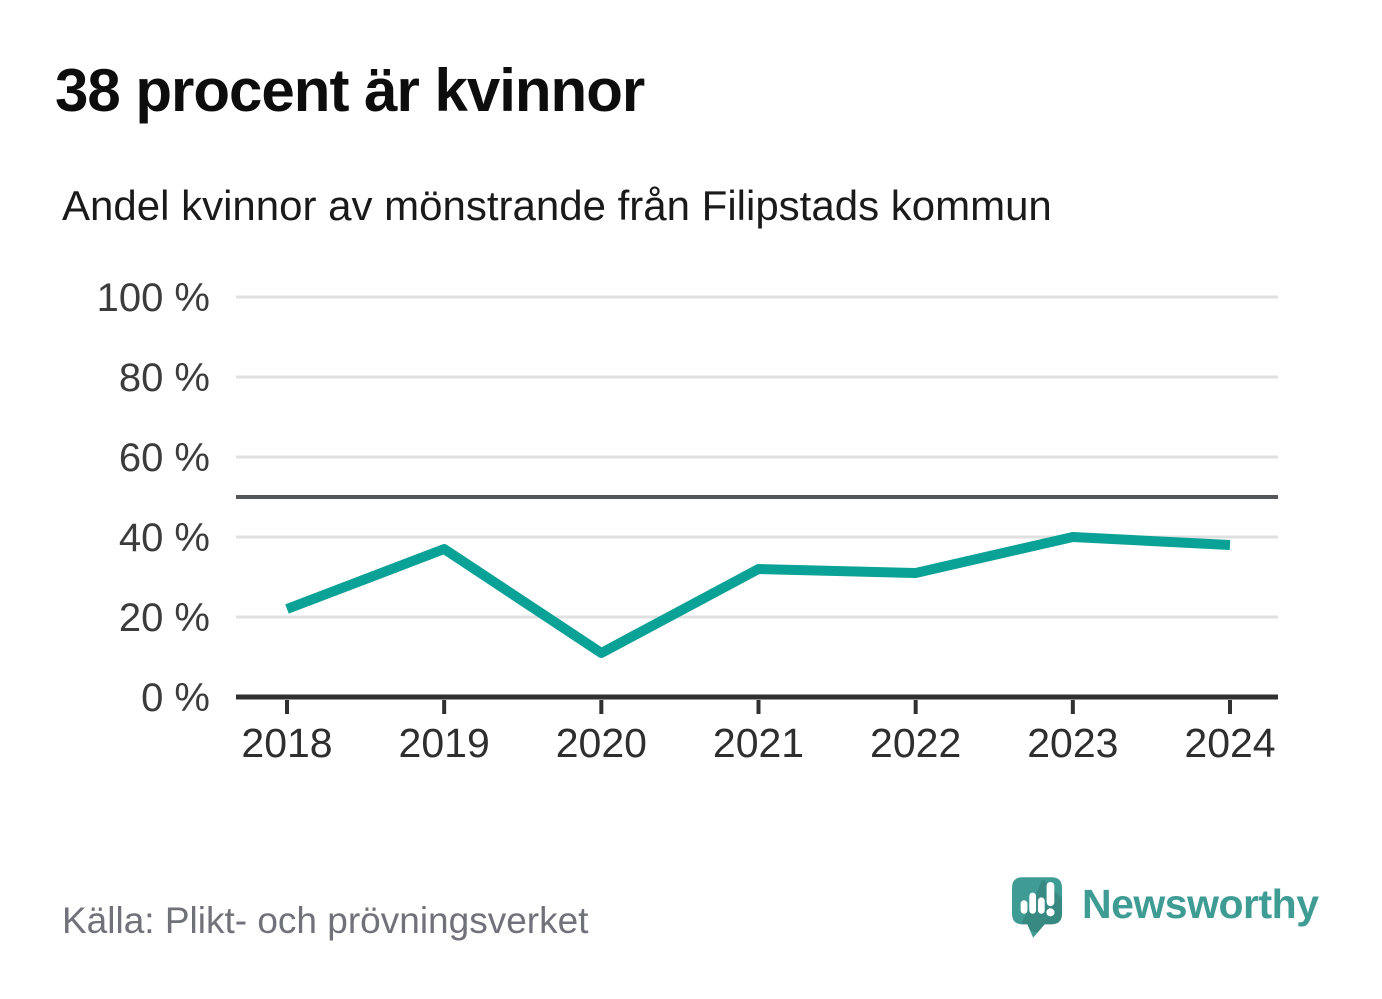 This screenshot has height=999, width=1382. Describe the element at coordinates (164, 618) in the screenshot. I see `y-tick-label: 20 %` at that location.